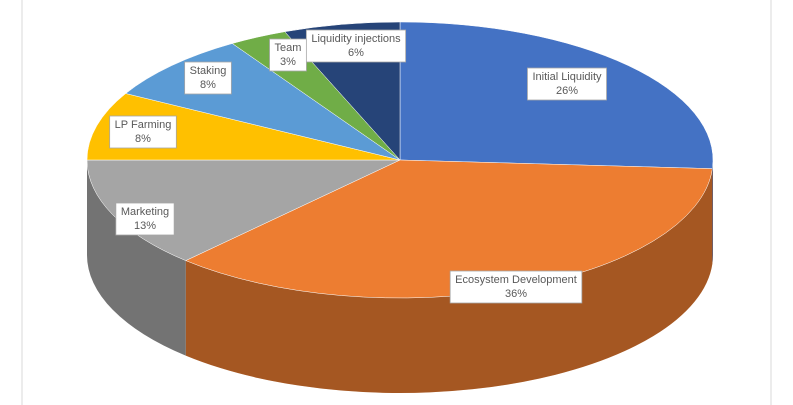 This screenshot has height=405, width=793. I want to click on data-label: Liquidity injections 6%, so click(356, 46).